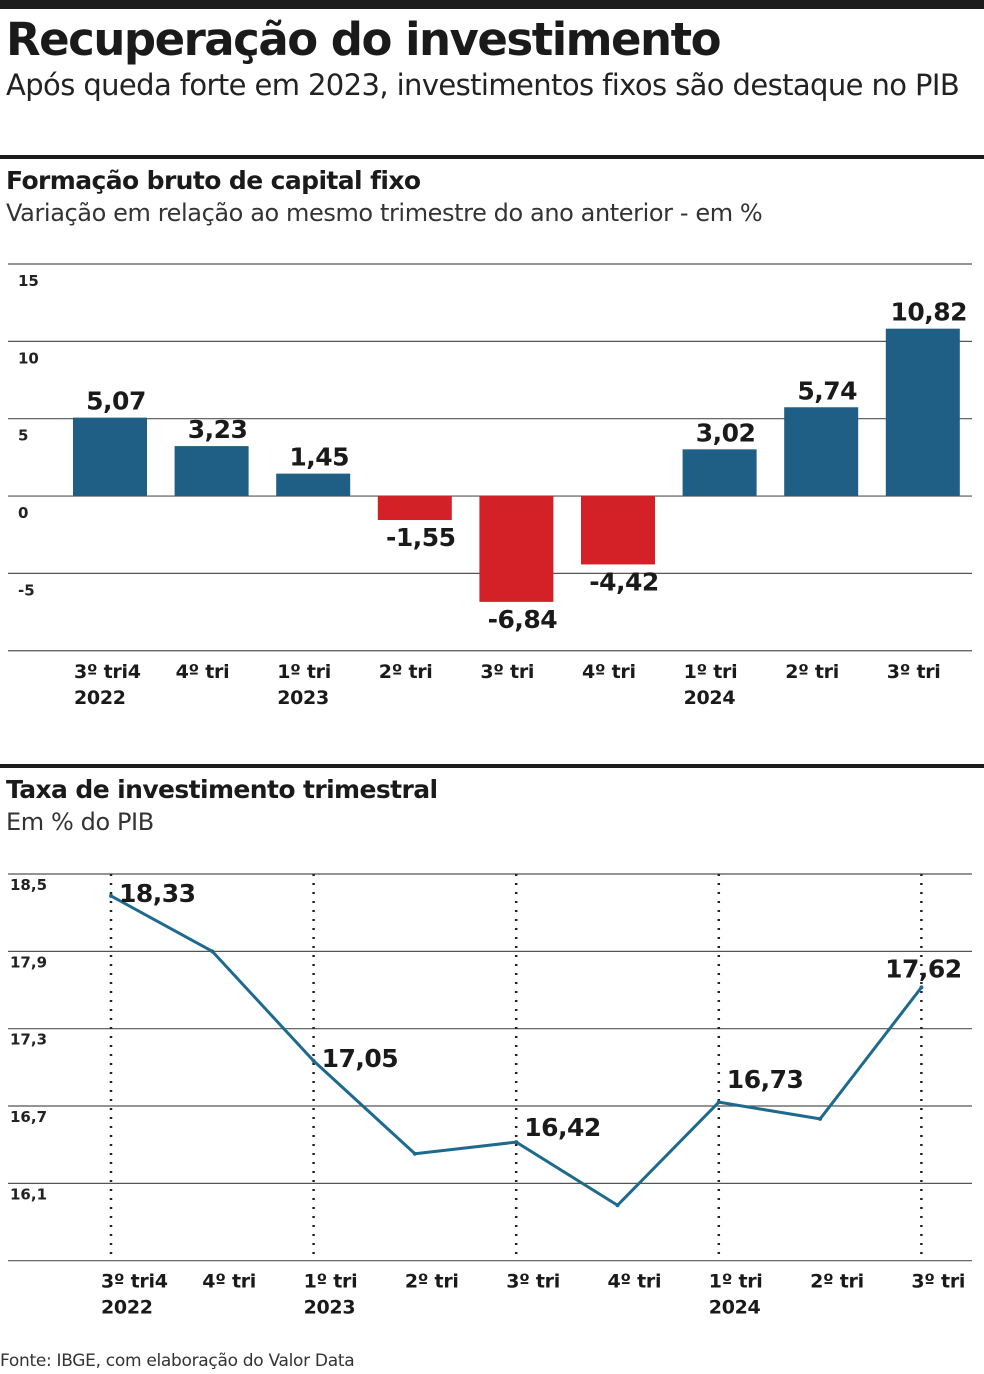 The width and height of the screenshot is (984, 1374). Describe the element at coordinates (923, 968) in the screenshot. I see `point-value-label: 17,62` at that location.